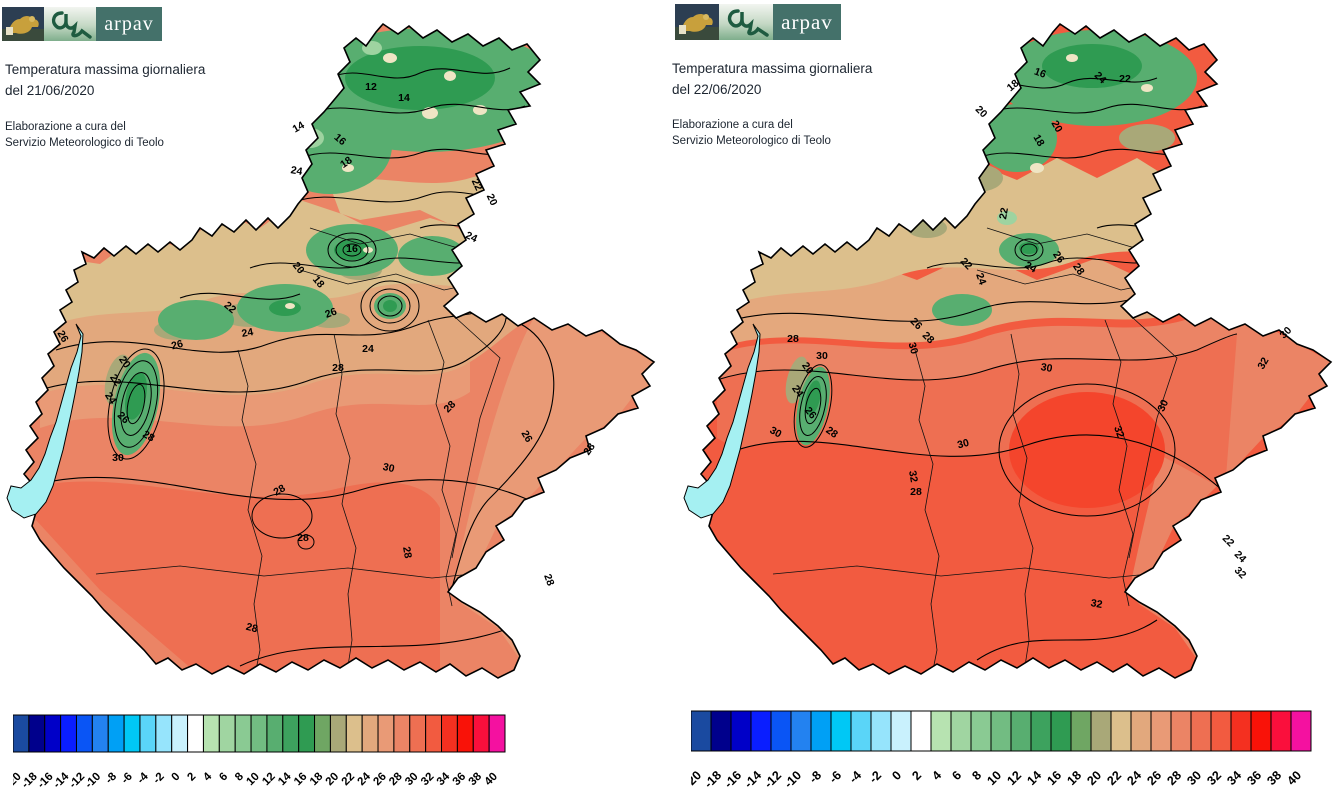 This screenshot has height=799, width=1337. What do you see at coordinates (994, 778) in the screenshot?
I see `colorbar-tick-label: 10` at bounding box center [994, 778].